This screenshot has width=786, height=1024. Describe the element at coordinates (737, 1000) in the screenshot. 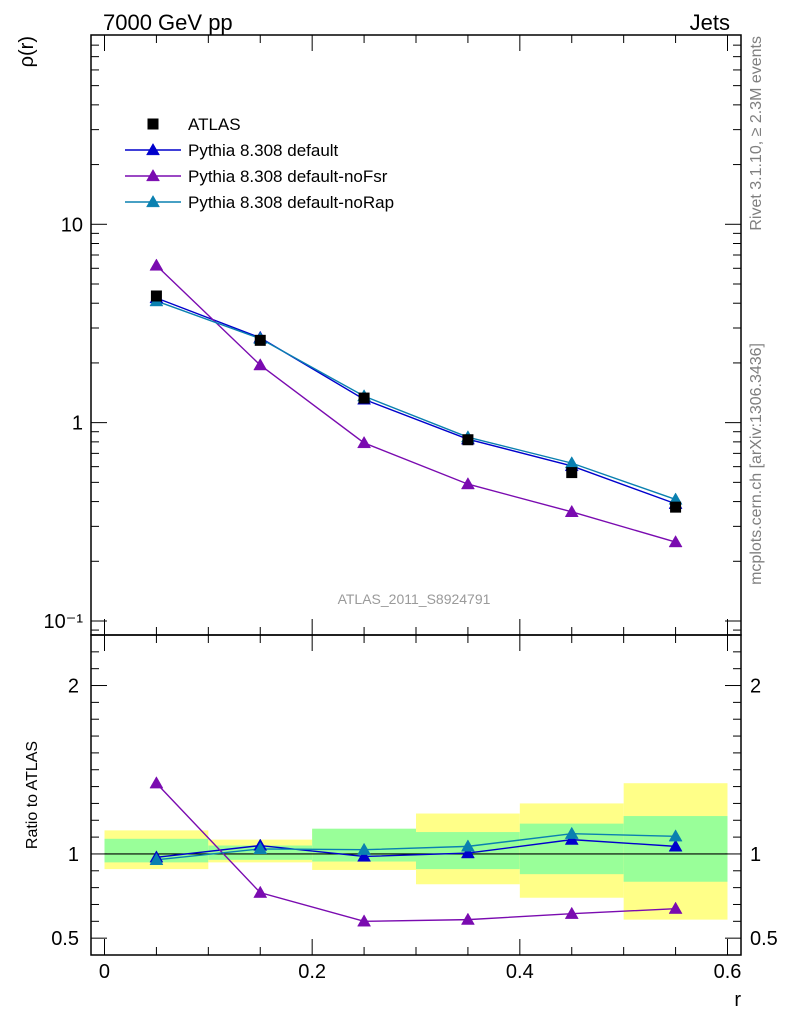

I see `x-axis-label: r` at that location.